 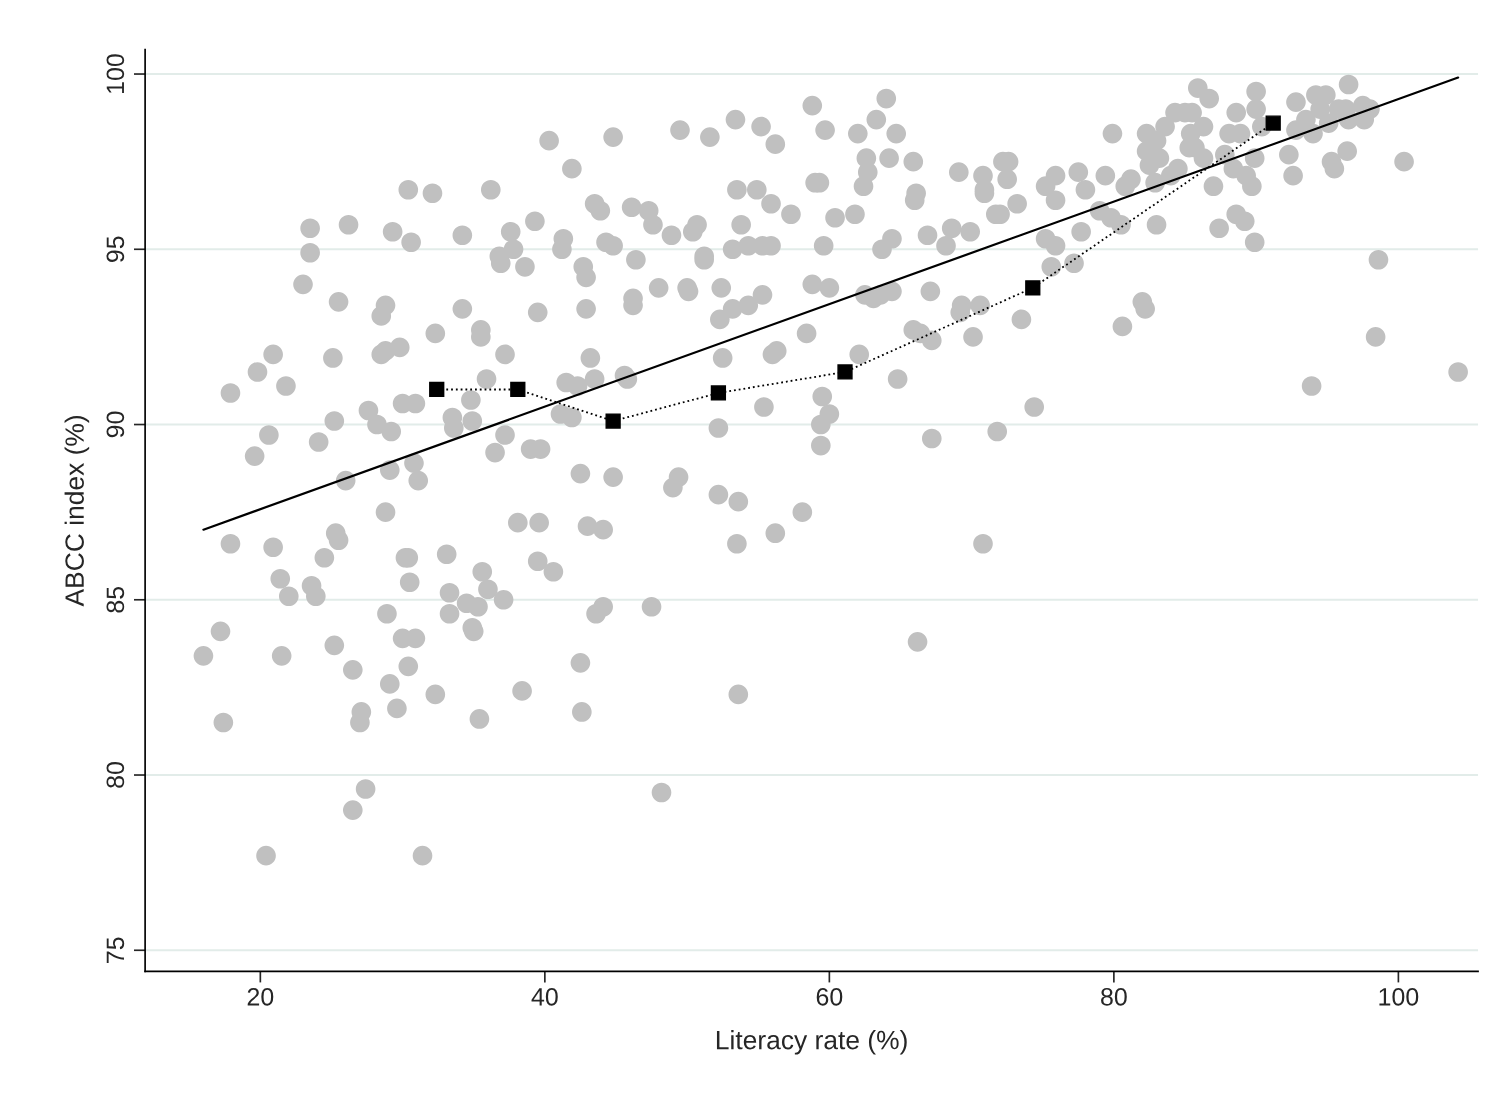 What do you see at coordinates (811, 1042) in the screenshot?
I see `x-axis-title: Literacy rate (%)` at bounding box center [811, 1042].